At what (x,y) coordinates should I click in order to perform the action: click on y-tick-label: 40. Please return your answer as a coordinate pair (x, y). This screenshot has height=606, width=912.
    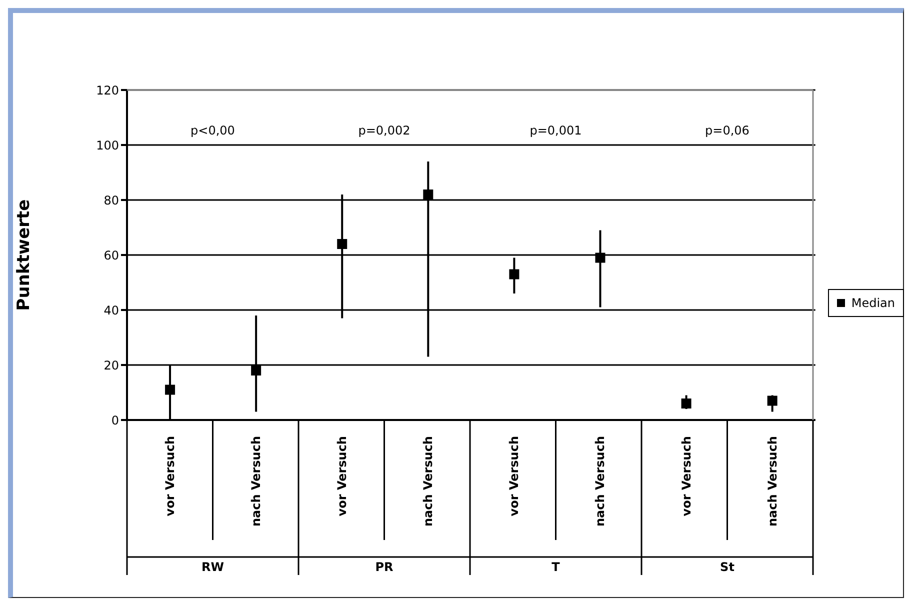
    Looking at the image, I should click on (111, 310).